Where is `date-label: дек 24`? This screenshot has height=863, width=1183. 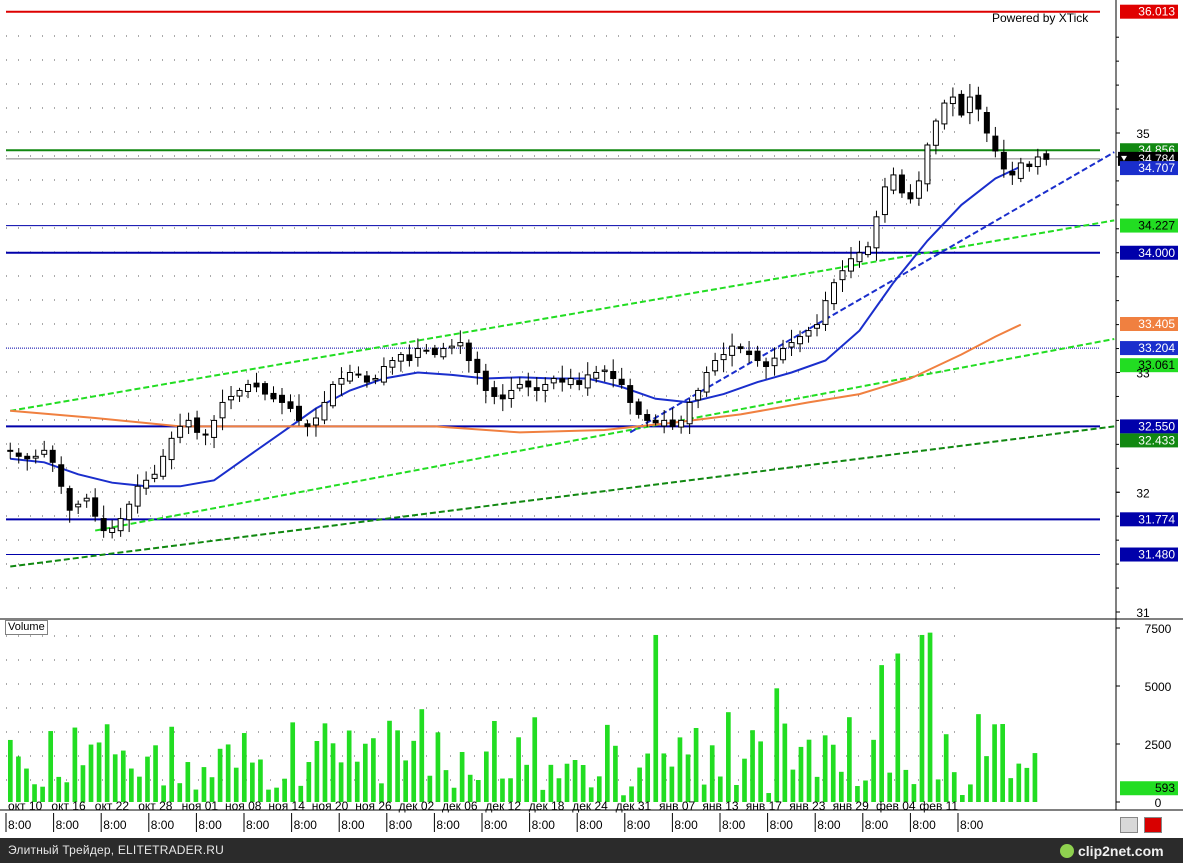
date-label: дек 24 is located at coordinates (590, 806).